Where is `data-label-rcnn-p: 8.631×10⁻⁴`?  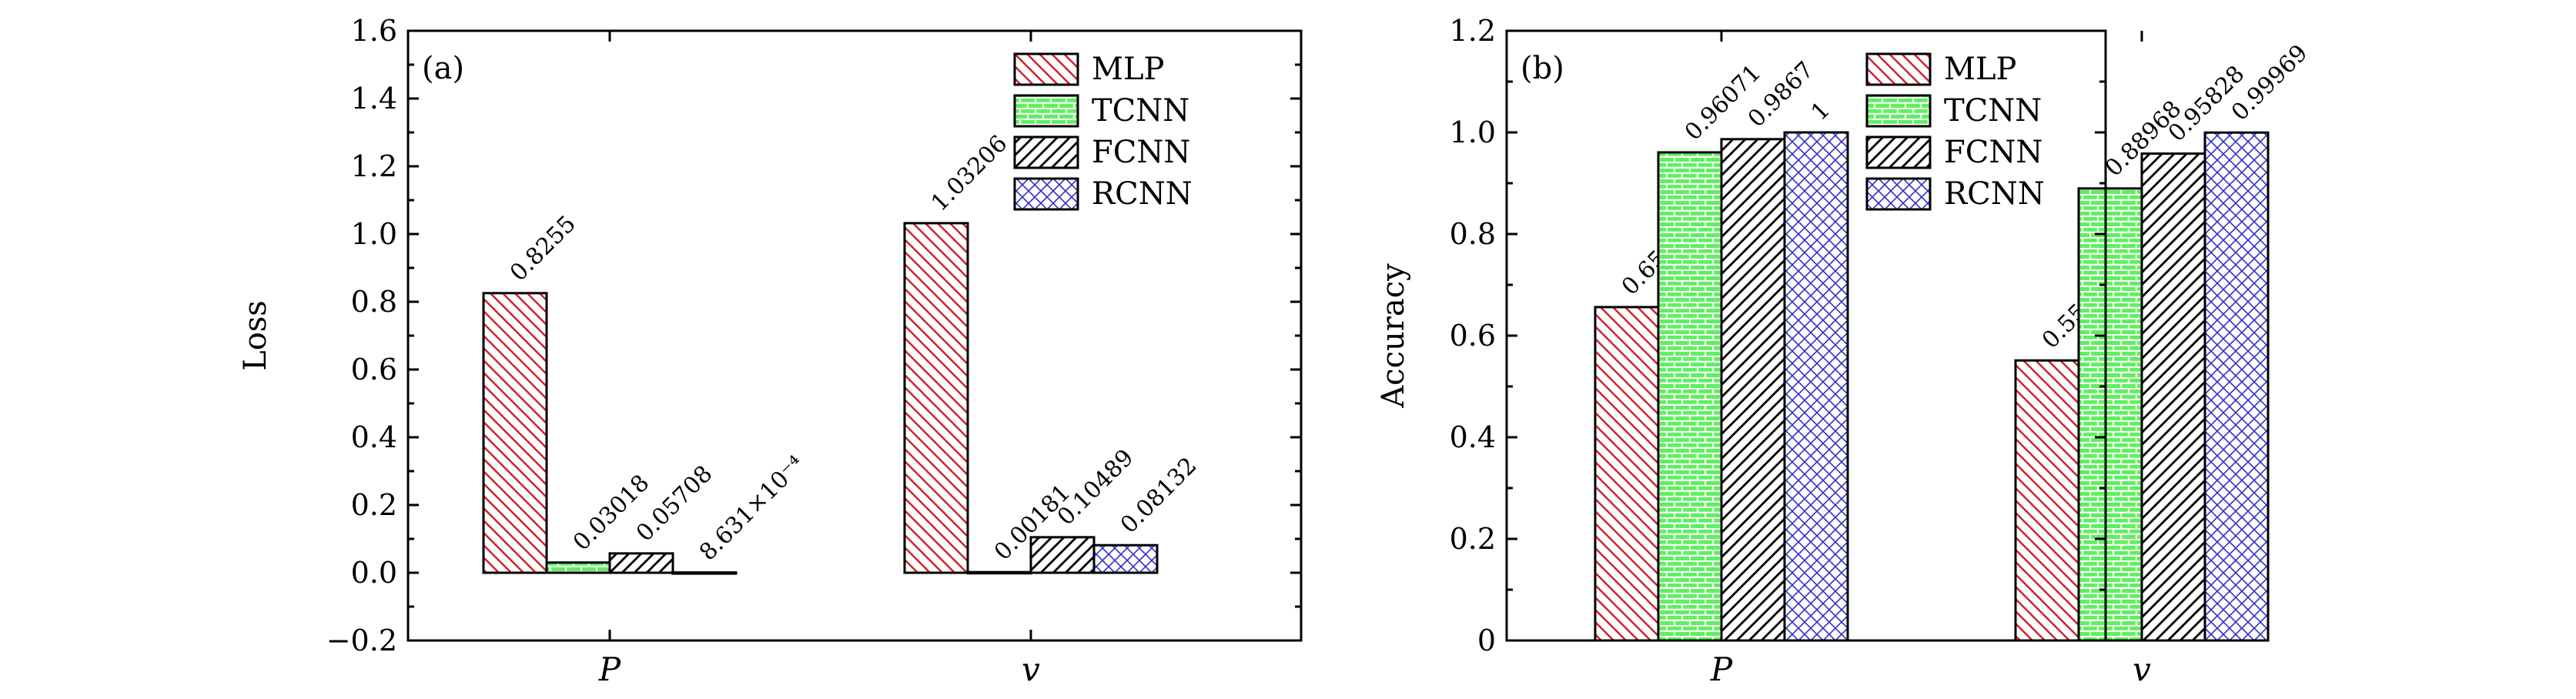 data-label-rcnn-p: 8.631×10⁻⁴ is located at coordinates (752, 508).